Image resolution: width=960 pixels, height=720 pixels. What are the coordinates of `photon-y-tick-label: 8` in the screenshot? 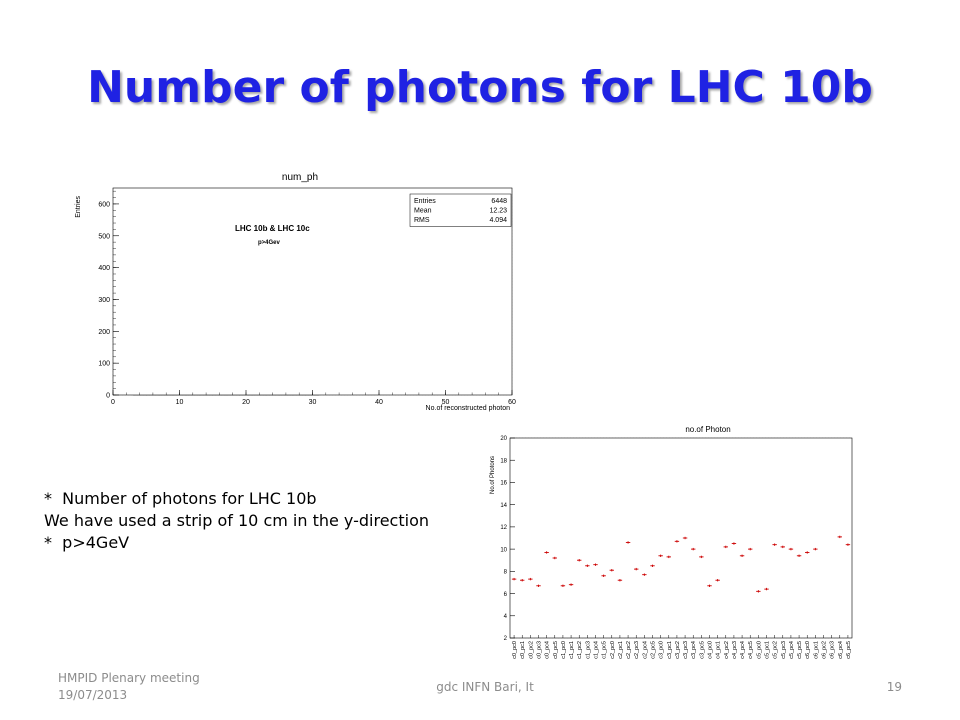 It's located at (506, 573).